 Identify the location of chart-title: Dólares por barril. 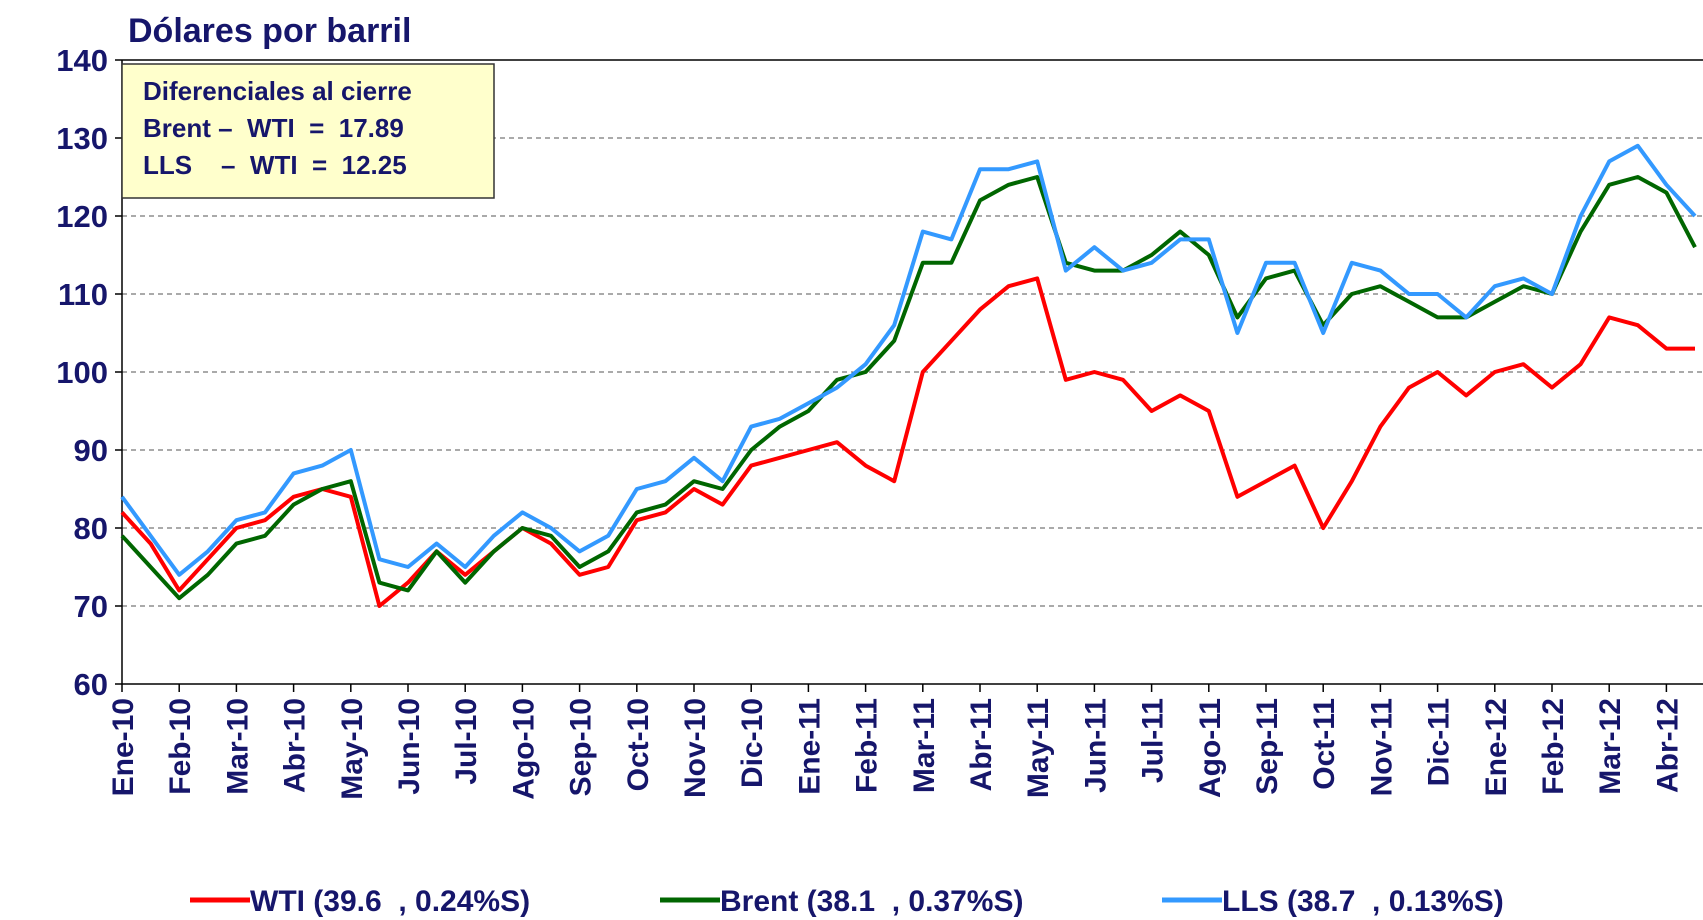
(269, 31).